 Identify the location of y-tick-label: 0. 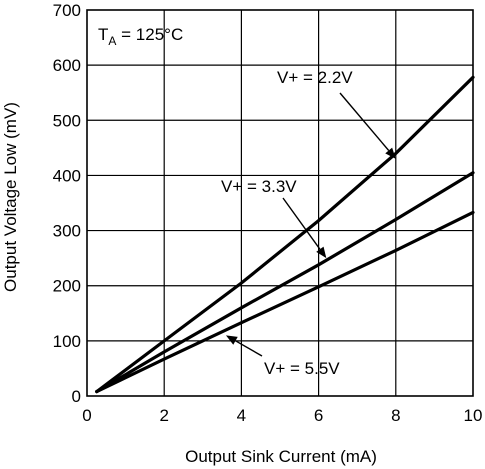
(76, 396).